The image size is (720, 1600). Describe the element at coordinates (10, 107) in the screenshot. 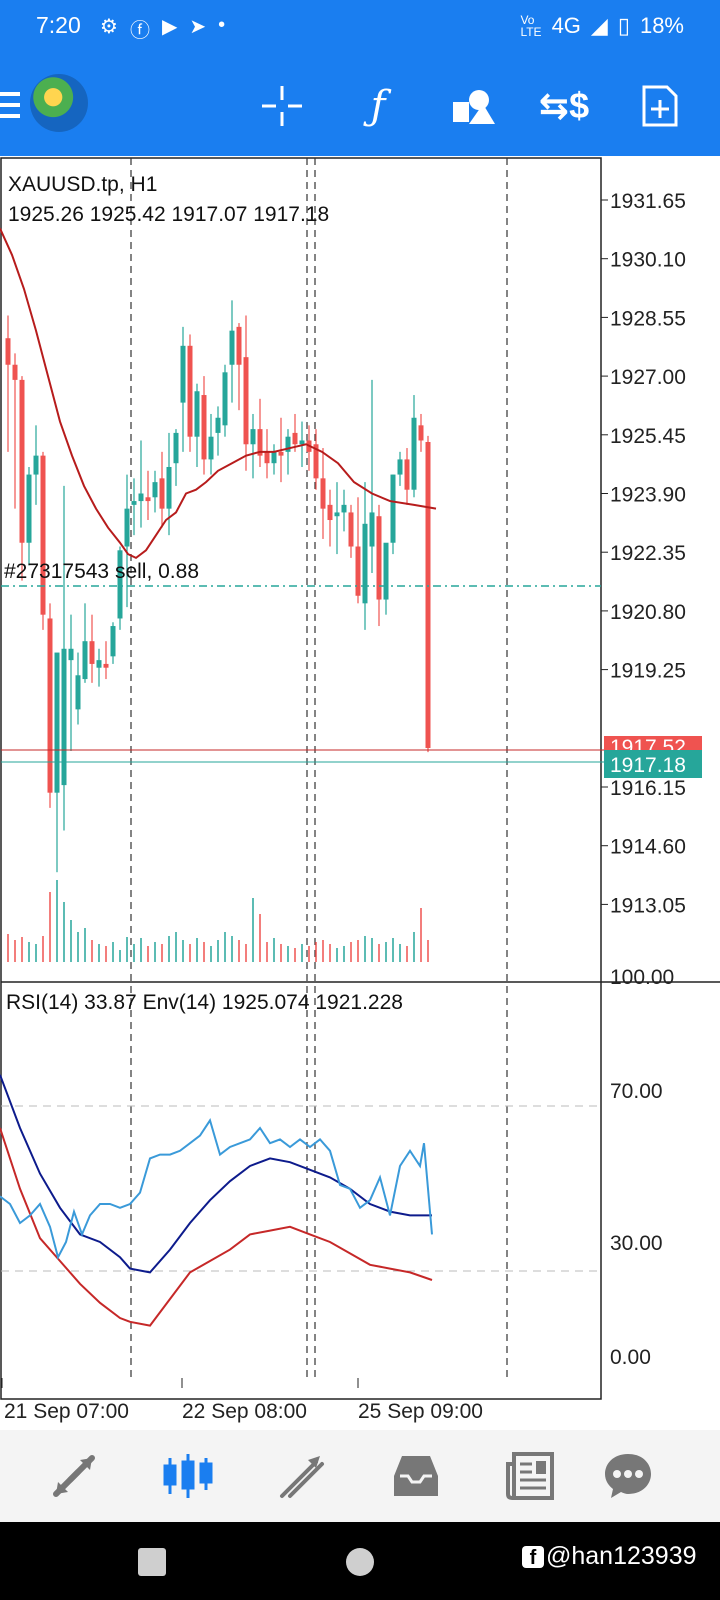

I see `menu-icon` at that location.